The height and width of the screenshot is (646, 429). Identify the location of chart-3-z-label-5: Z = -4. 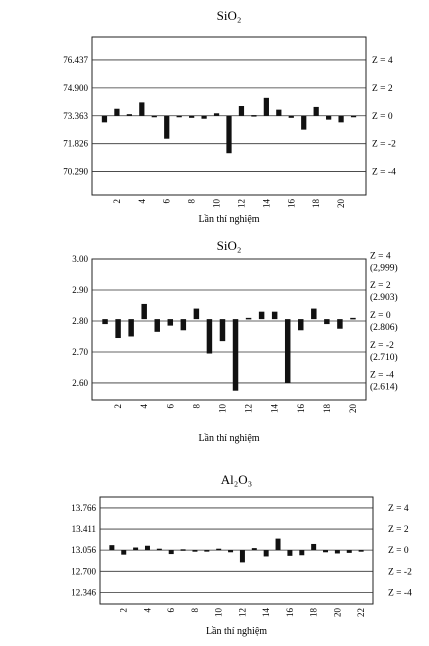
(400, 593).